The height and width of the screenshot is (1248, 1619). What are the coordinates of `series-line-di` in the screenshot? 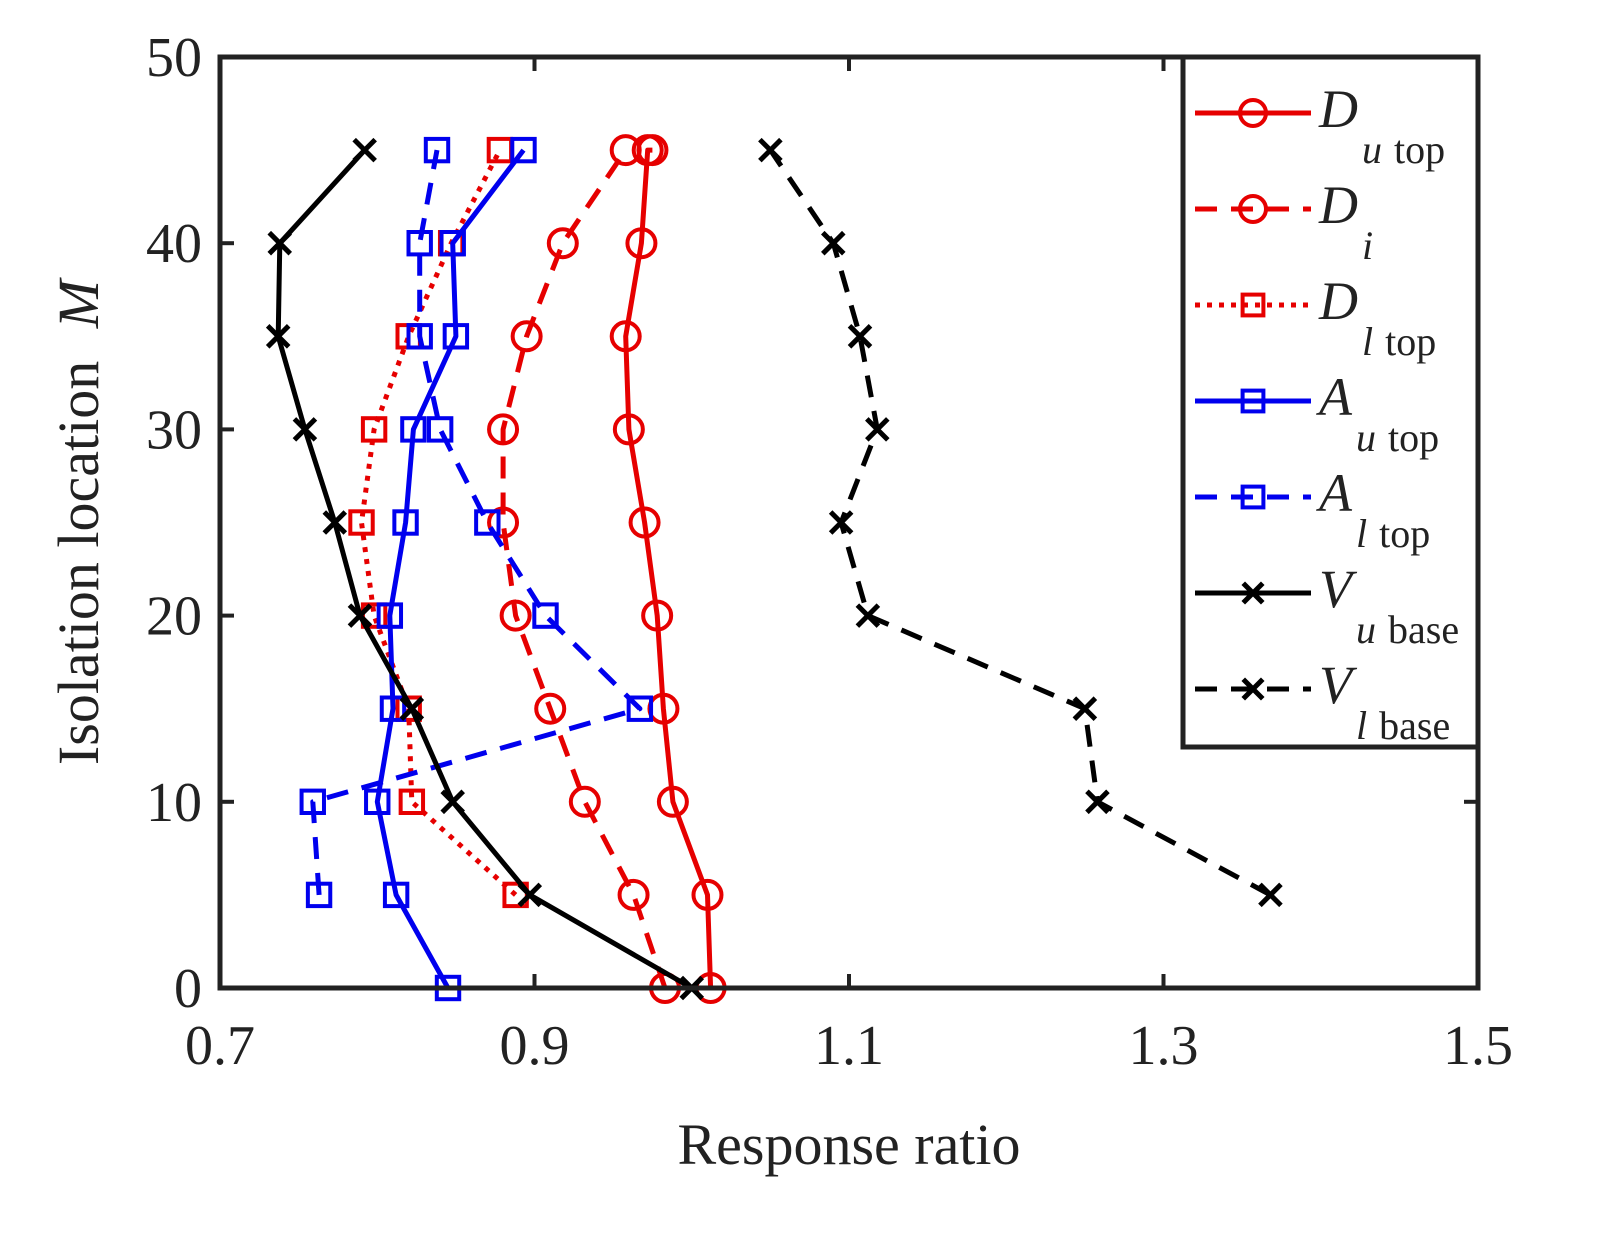 It's located at (584, 568).